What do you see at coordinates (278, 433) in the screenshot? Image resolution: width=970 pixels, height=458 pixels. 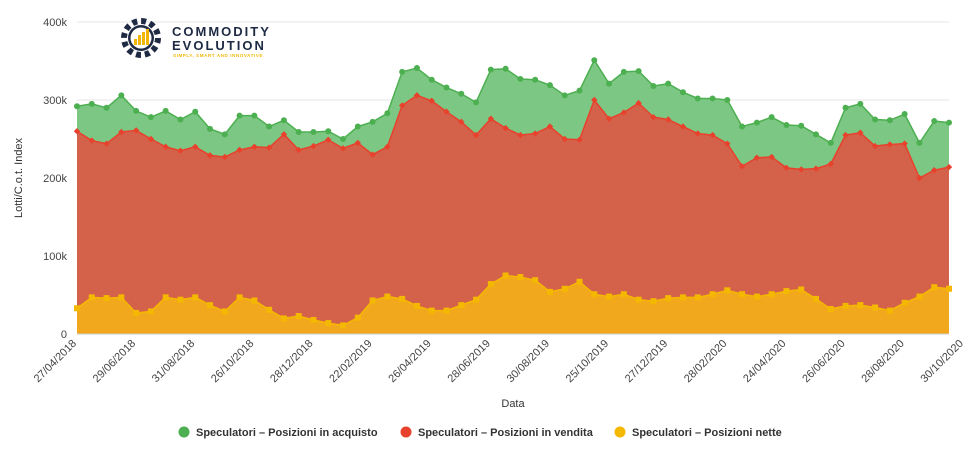 I see `legend-item-acquisto: Speculatori – Posizioni in acquisto` at bounding box center [278, 433].